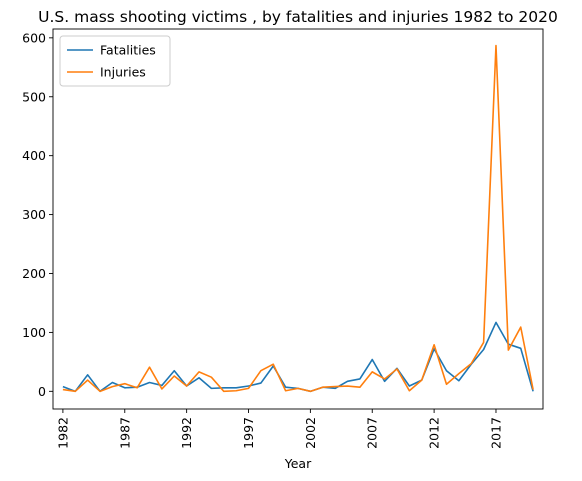  What do you see at coordinates (34, 273) in the screenshot?
I see `y-tick-label: 200` at bounding box center [34, 273].